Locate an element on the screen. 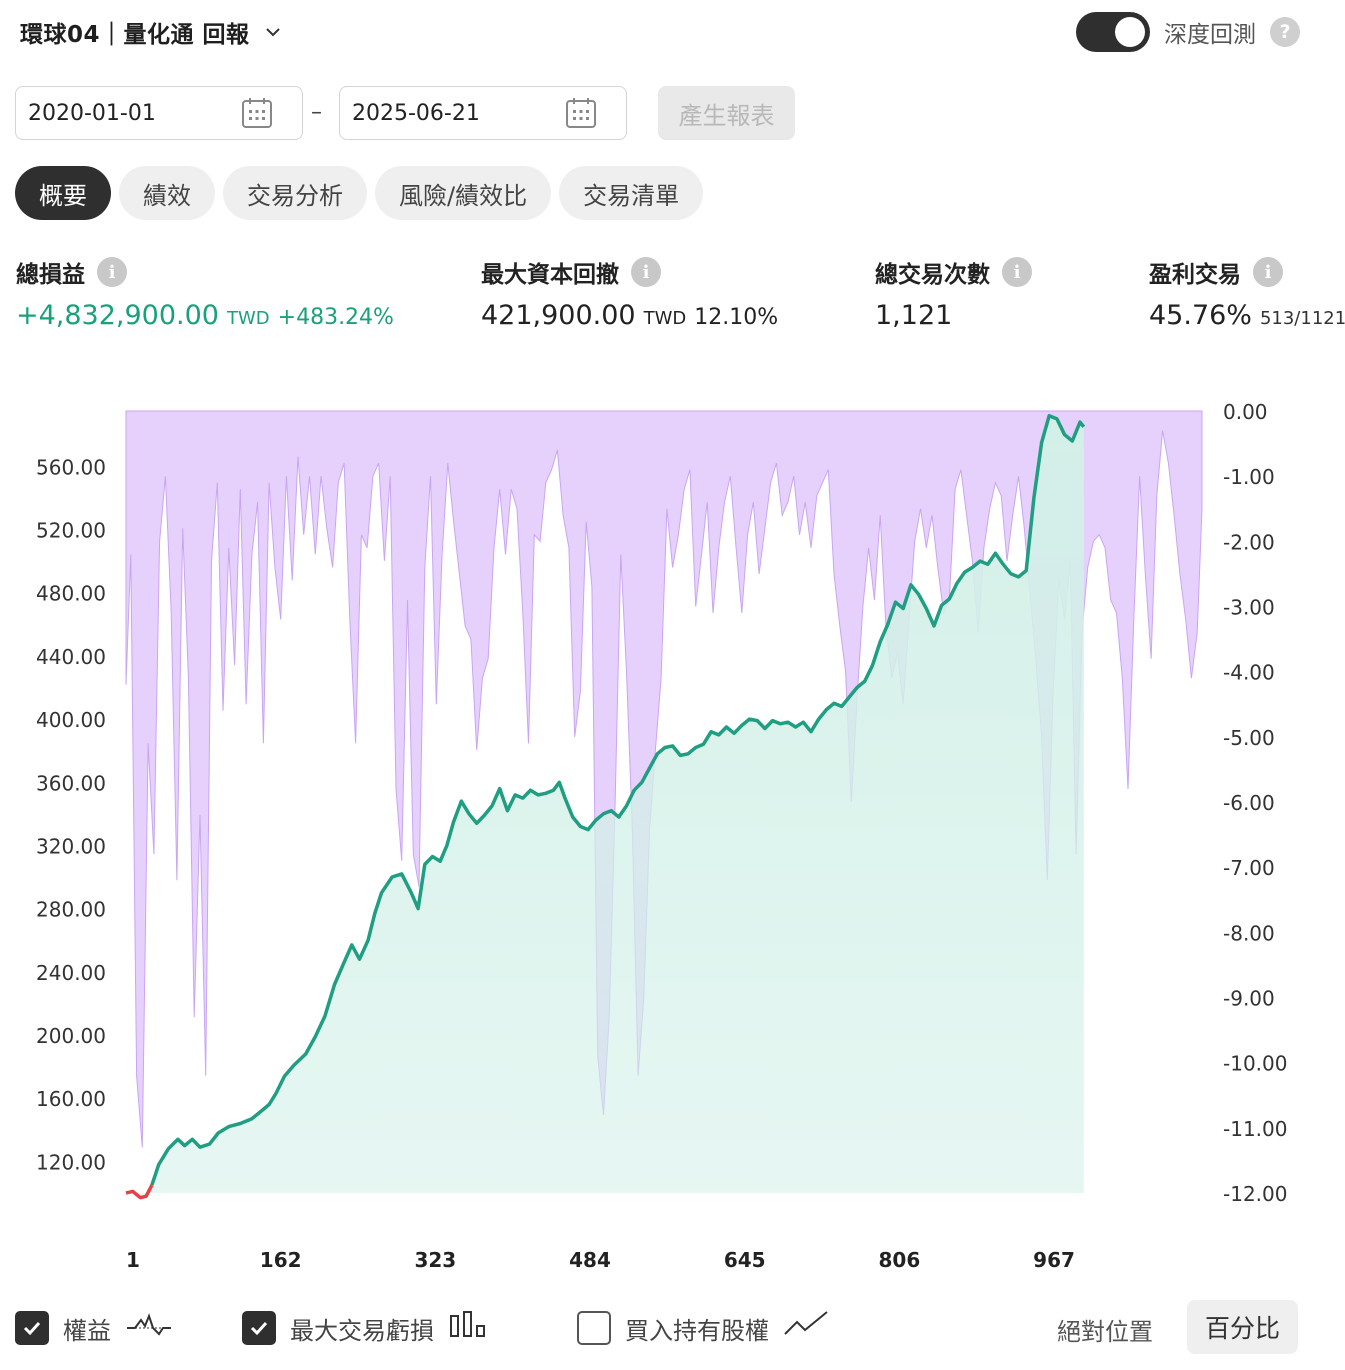 The width and height of the screenshot is (1345, 1370). start-date-input is located at coordinates (133, 113).